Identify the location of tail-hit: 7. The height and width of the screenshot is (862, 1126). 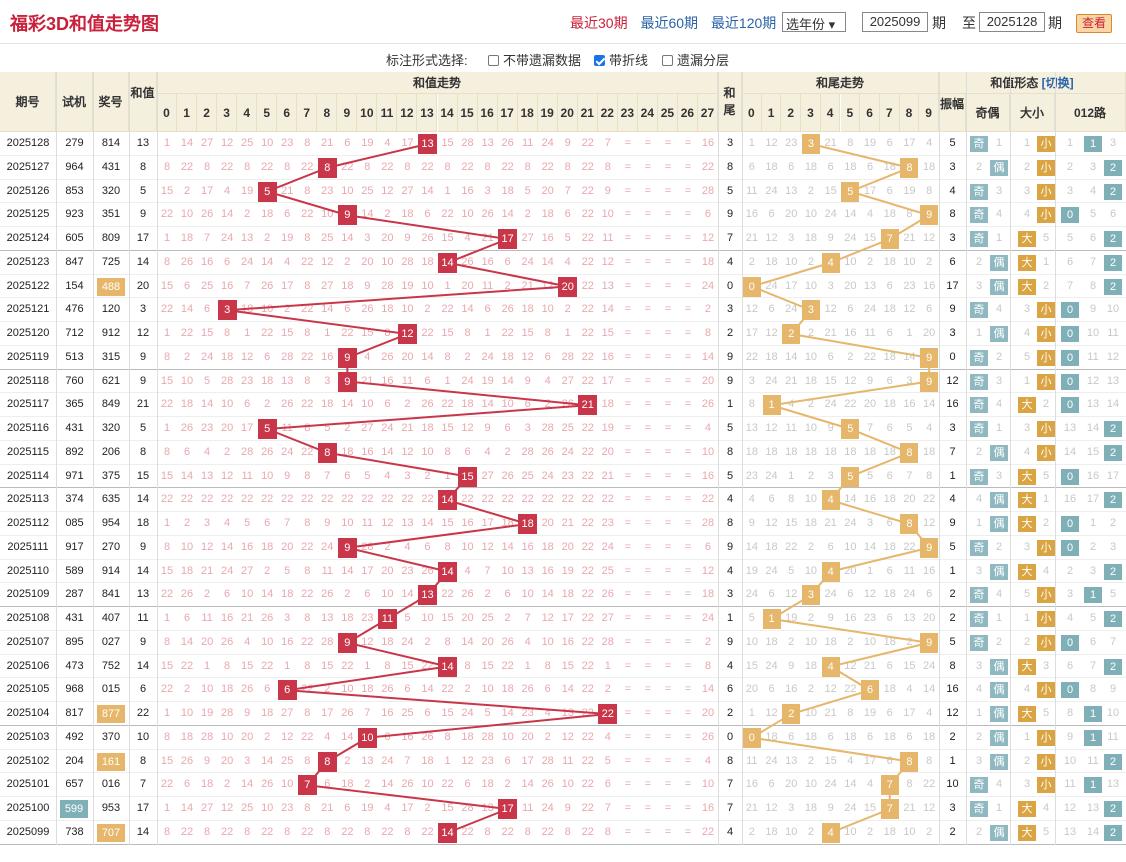
(889, 809).